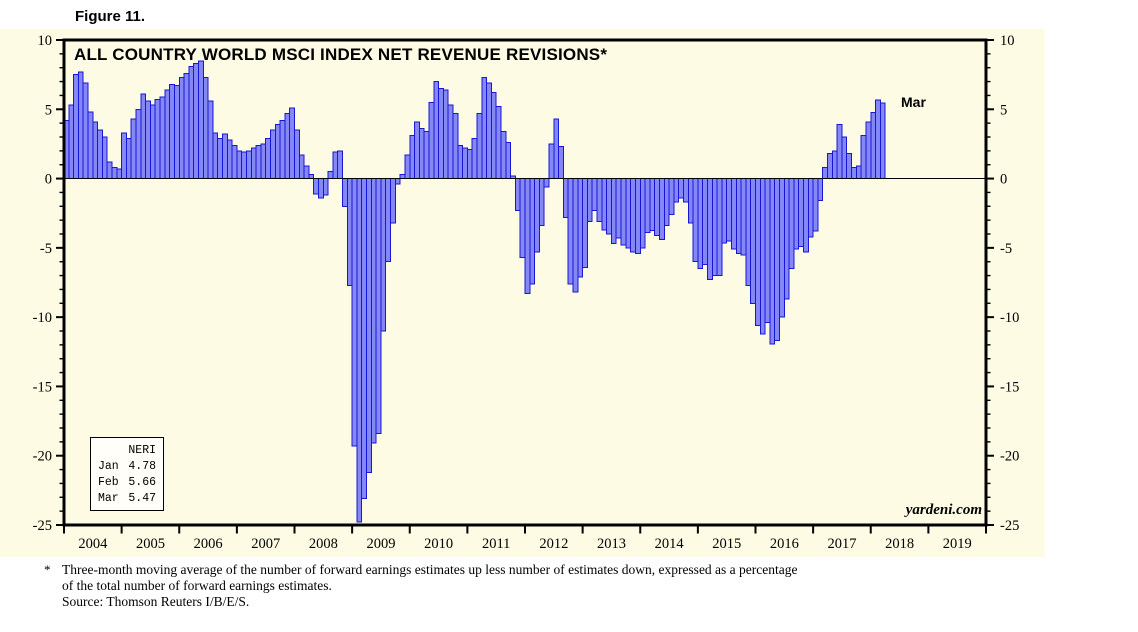 This screenshot has height=632, width=1138. Describe the element at coordinates (1007, 41) in the screenshot. I see `y-axis-label-right: 10` at that location.